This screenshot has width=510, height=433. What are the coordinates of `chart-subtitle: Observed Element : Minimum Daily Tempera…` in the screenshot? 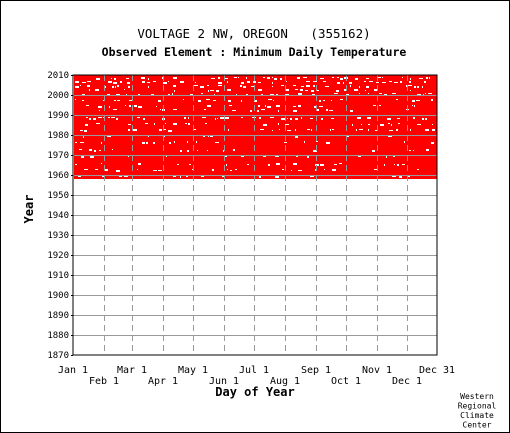 It's located at (254, 52).